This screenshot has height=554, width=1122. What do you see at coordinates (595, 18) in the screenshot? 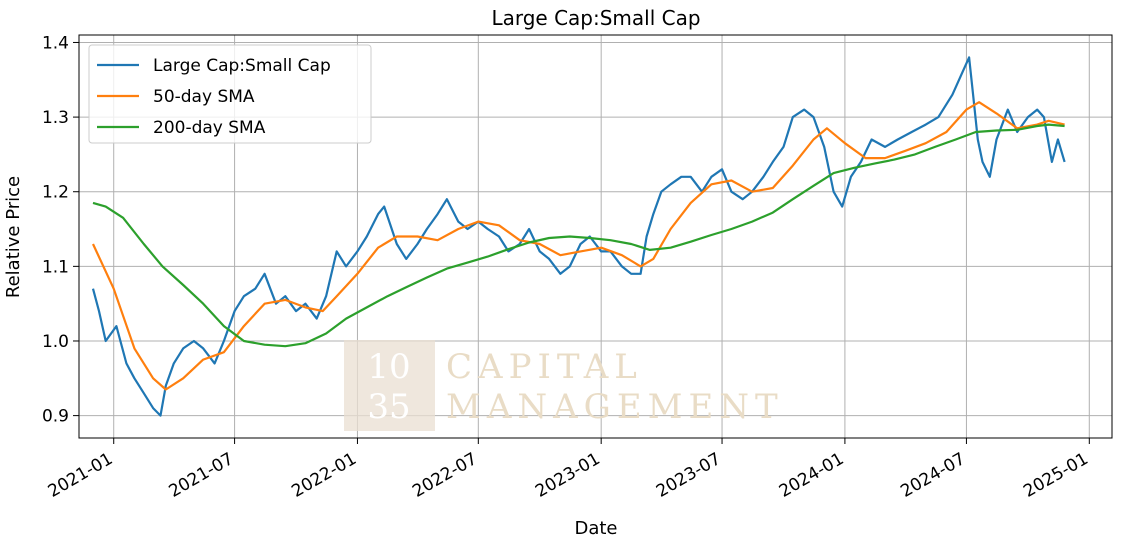
I see `chart-title: Large Cap:Small Cap` at bounding box center [595, 18].